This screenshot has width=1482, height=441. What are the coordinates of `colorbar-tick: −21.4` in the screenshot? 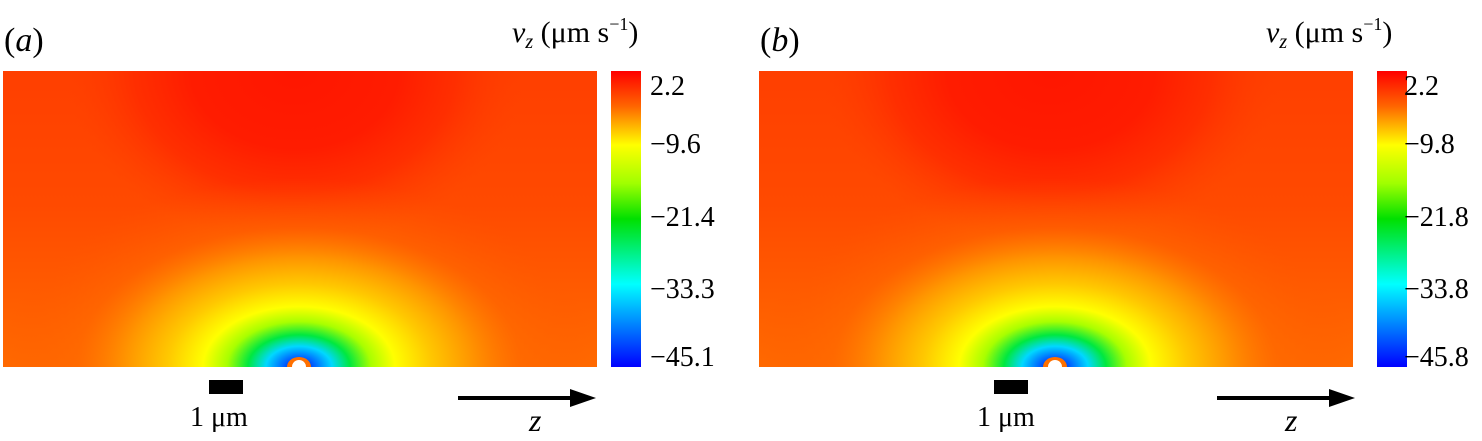 It's located at (682, 217).